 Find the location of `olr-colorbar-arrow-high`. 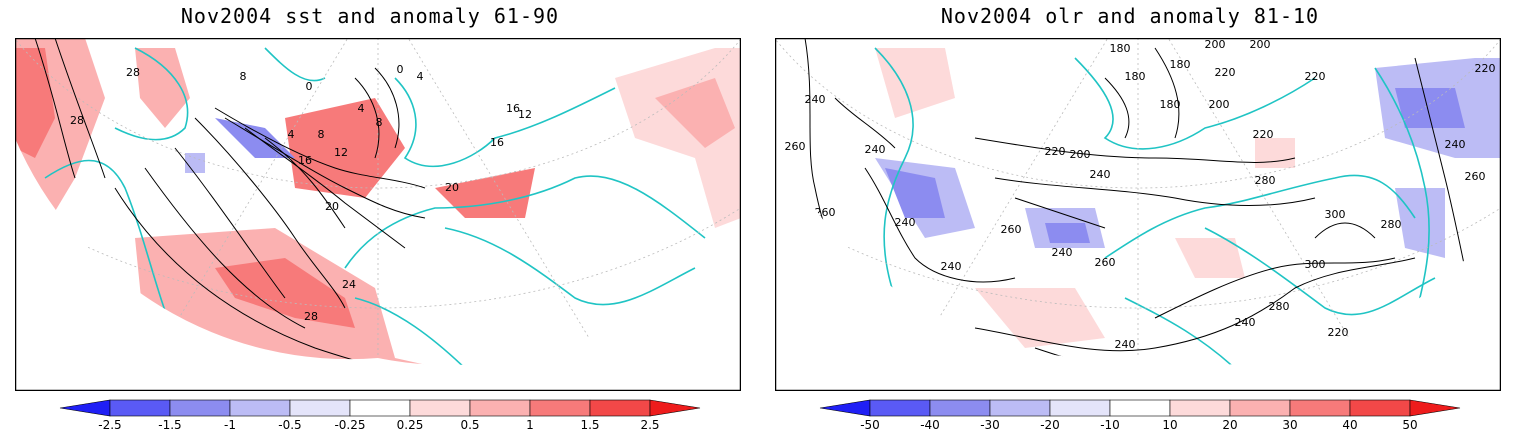

olr-colorbar-arrow-high is located at coordinates (1435, 408).